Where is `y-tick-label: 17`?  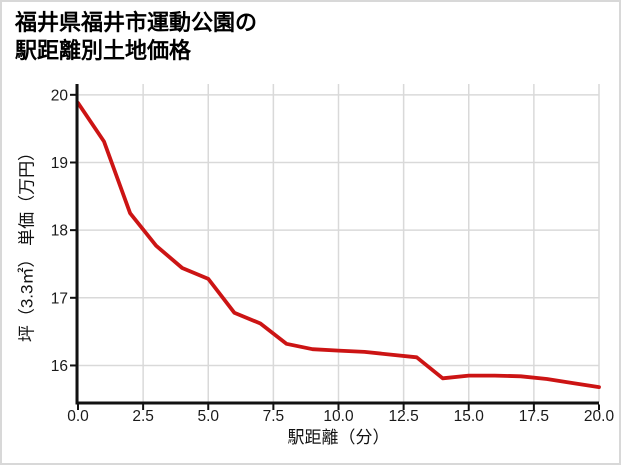
y-tick-label: 17 is located at coordinates (59, 298).